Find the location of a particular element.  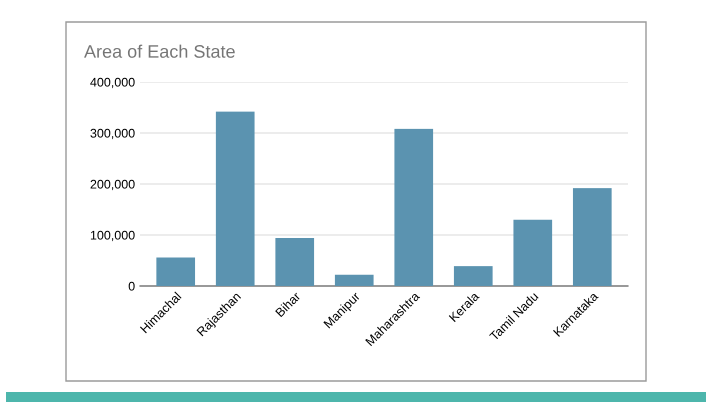

y-tick-label: 100,000 is located at coordinates (112, 236).